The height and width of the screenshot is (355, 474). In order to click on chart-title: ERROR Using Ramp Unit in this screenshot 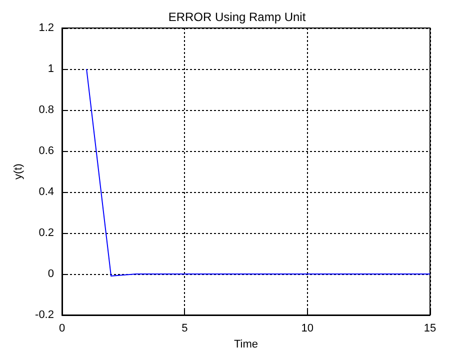, I will do `click(237, 17)`.